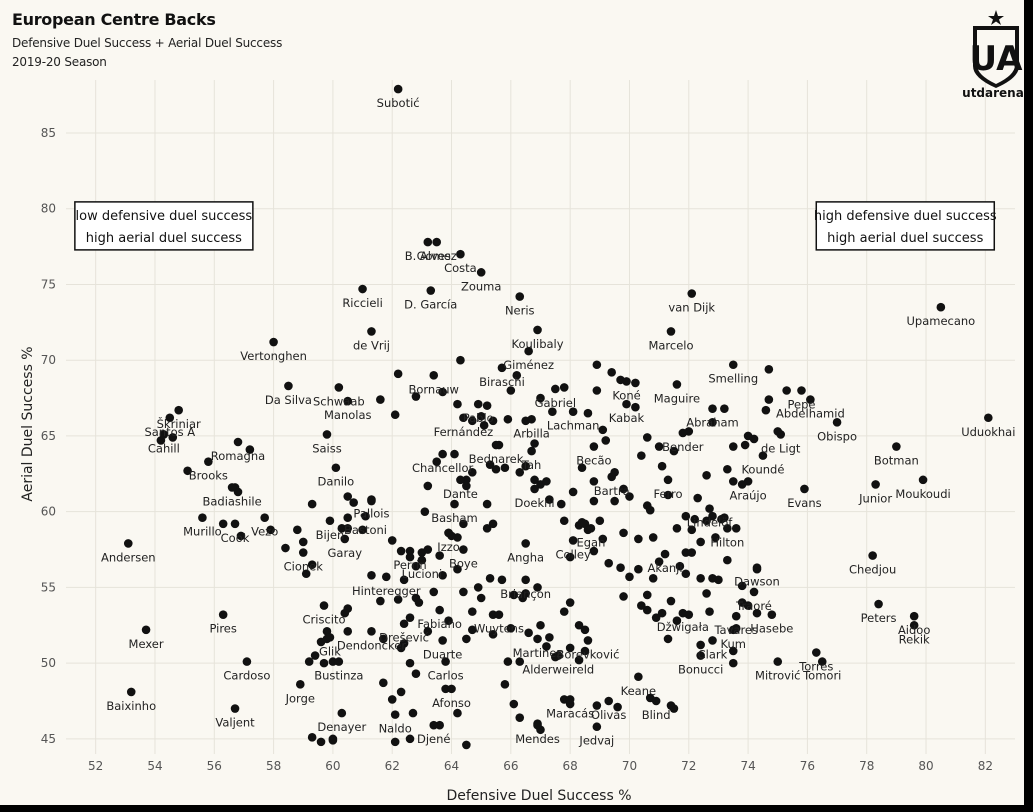 The width and height of the screenshot is (1033, 812). What do you see at coordinates (537, 739) in the screenshot?
I see `point-label: Mendes` at bounding box center [537, 739].